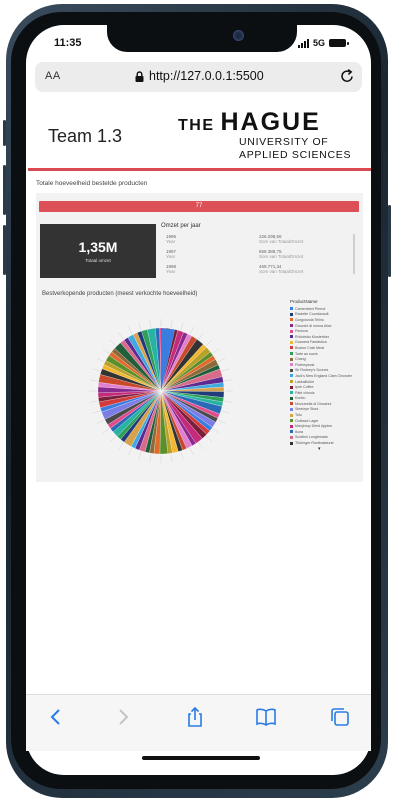  Describe the element at coordinates (270, 251) in the screenshot. I see `omzet-amount: 658.388,75` at that location.